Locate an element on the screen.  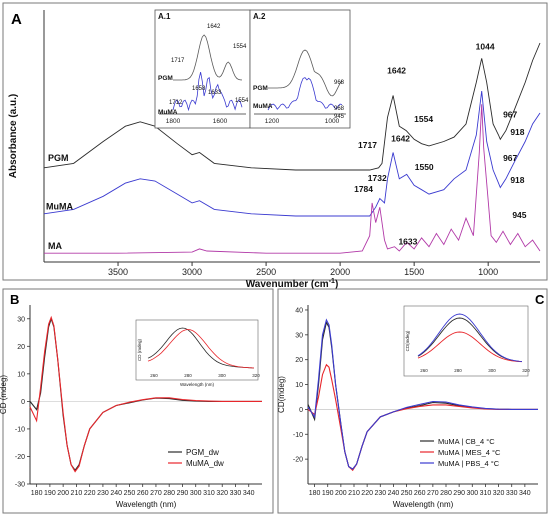
inset-b-curve-pgm is located at coordinates (201, 348).